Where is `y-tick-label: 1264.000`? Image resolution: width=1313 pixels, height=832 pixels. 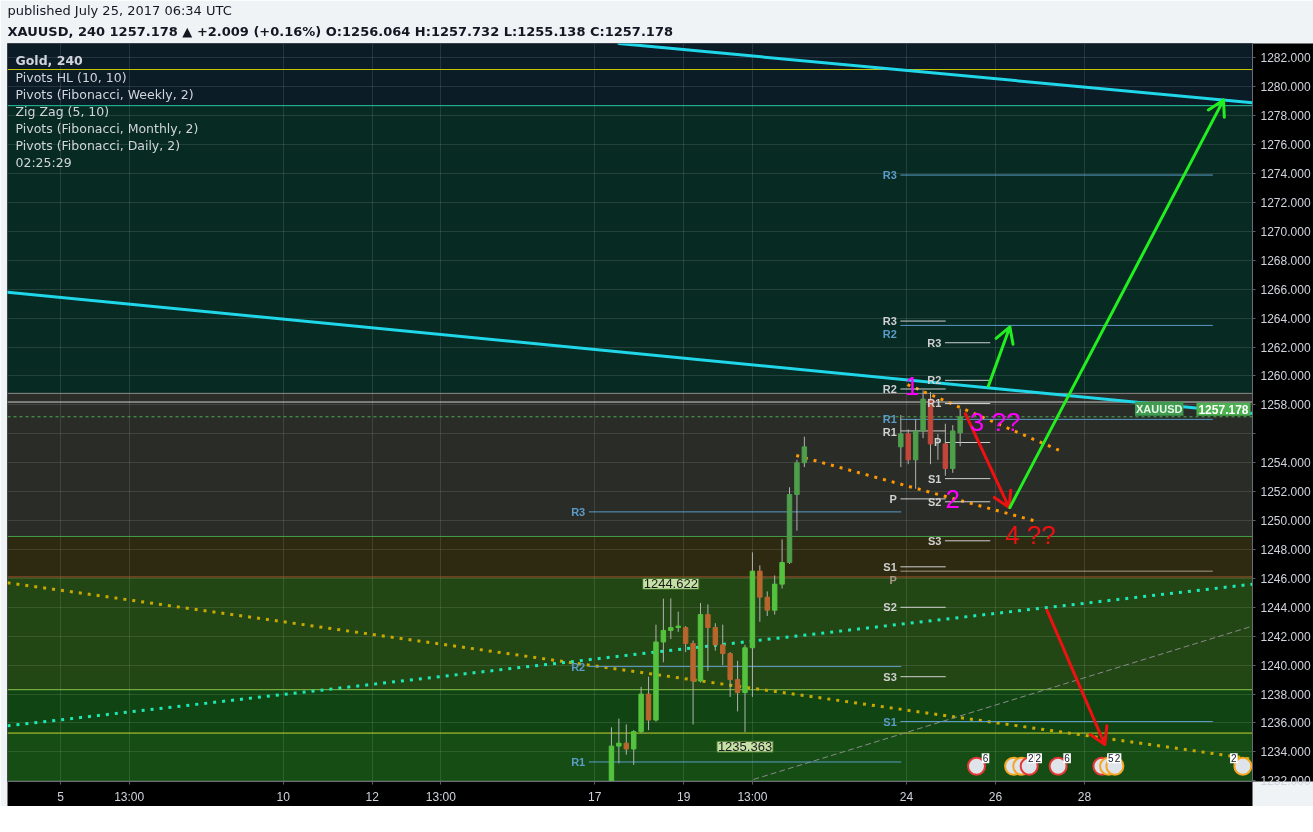
y-tick-label: 1264.000 is located at coordinates (1285, 318).